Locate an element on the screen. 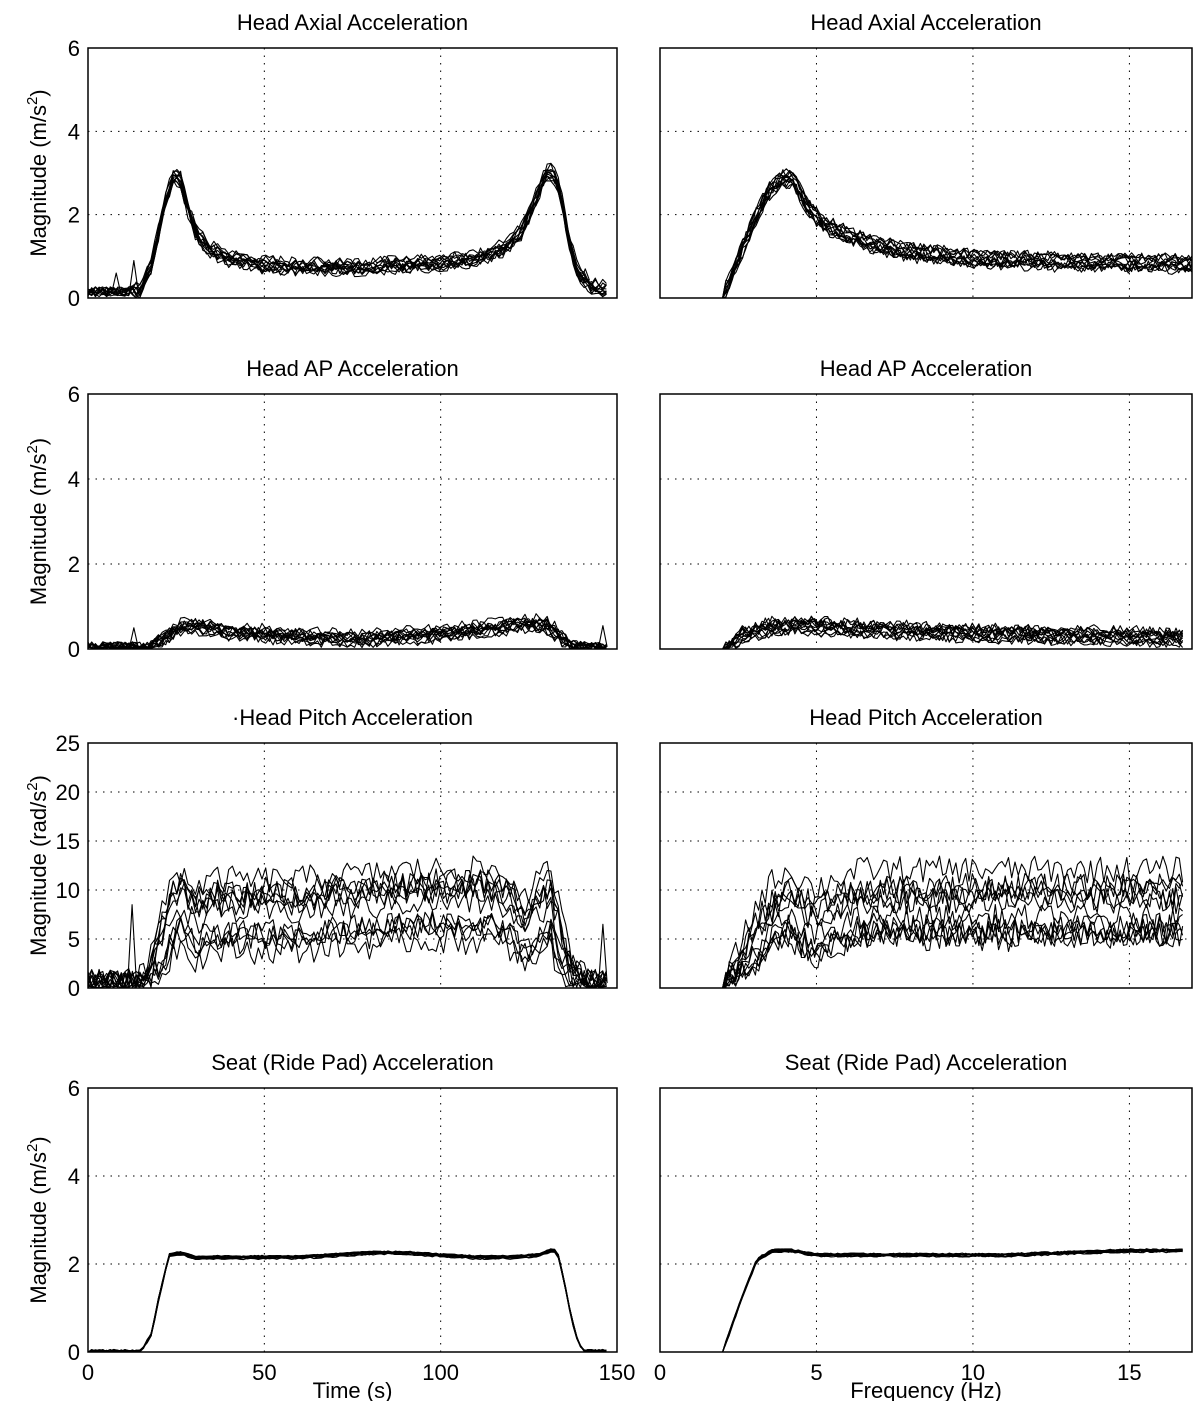  y-tick-label: 25 is located at coordinates (68, 743).